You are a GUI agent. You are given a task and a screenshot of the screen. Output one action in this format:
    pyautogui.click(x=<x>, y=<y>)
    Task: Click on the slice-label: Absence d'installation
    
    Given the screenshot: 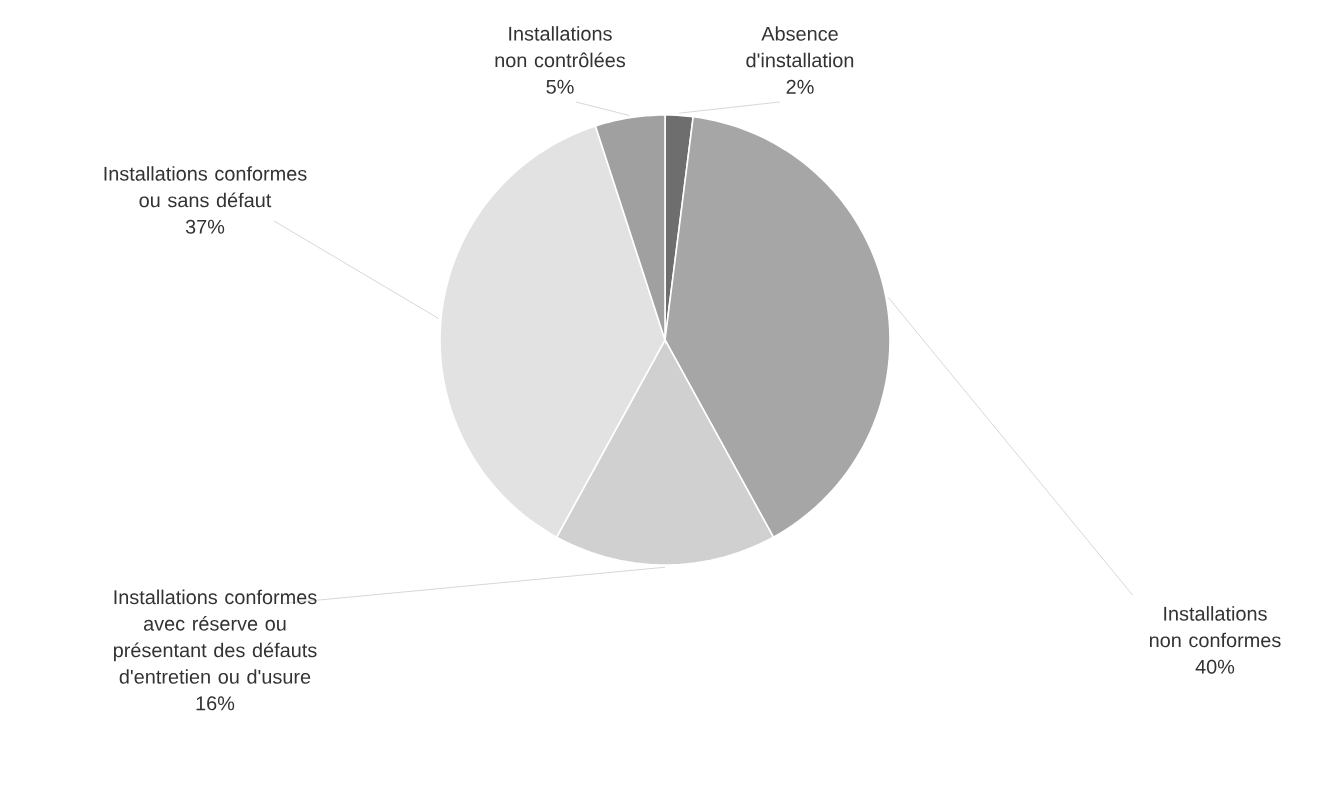 What is the action you would take?
    pyautogui.click(x=800, y=47)
    